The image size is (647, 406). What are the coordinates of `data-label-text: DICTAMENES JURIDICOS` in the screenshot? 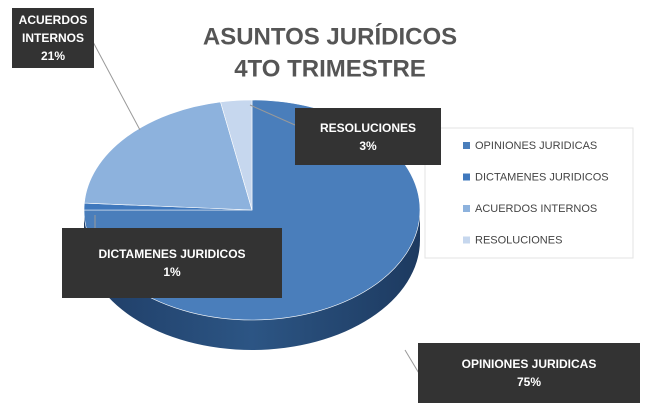 It's located at (172, 254).